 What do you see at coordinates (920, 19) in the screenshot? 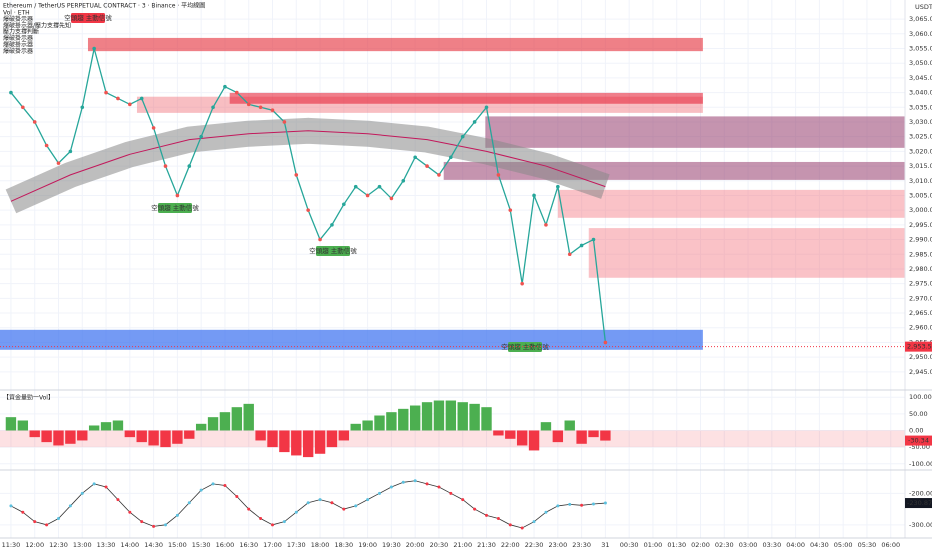
I see `y-tick-label: 3,065.00` at bounding box center [920, 19].